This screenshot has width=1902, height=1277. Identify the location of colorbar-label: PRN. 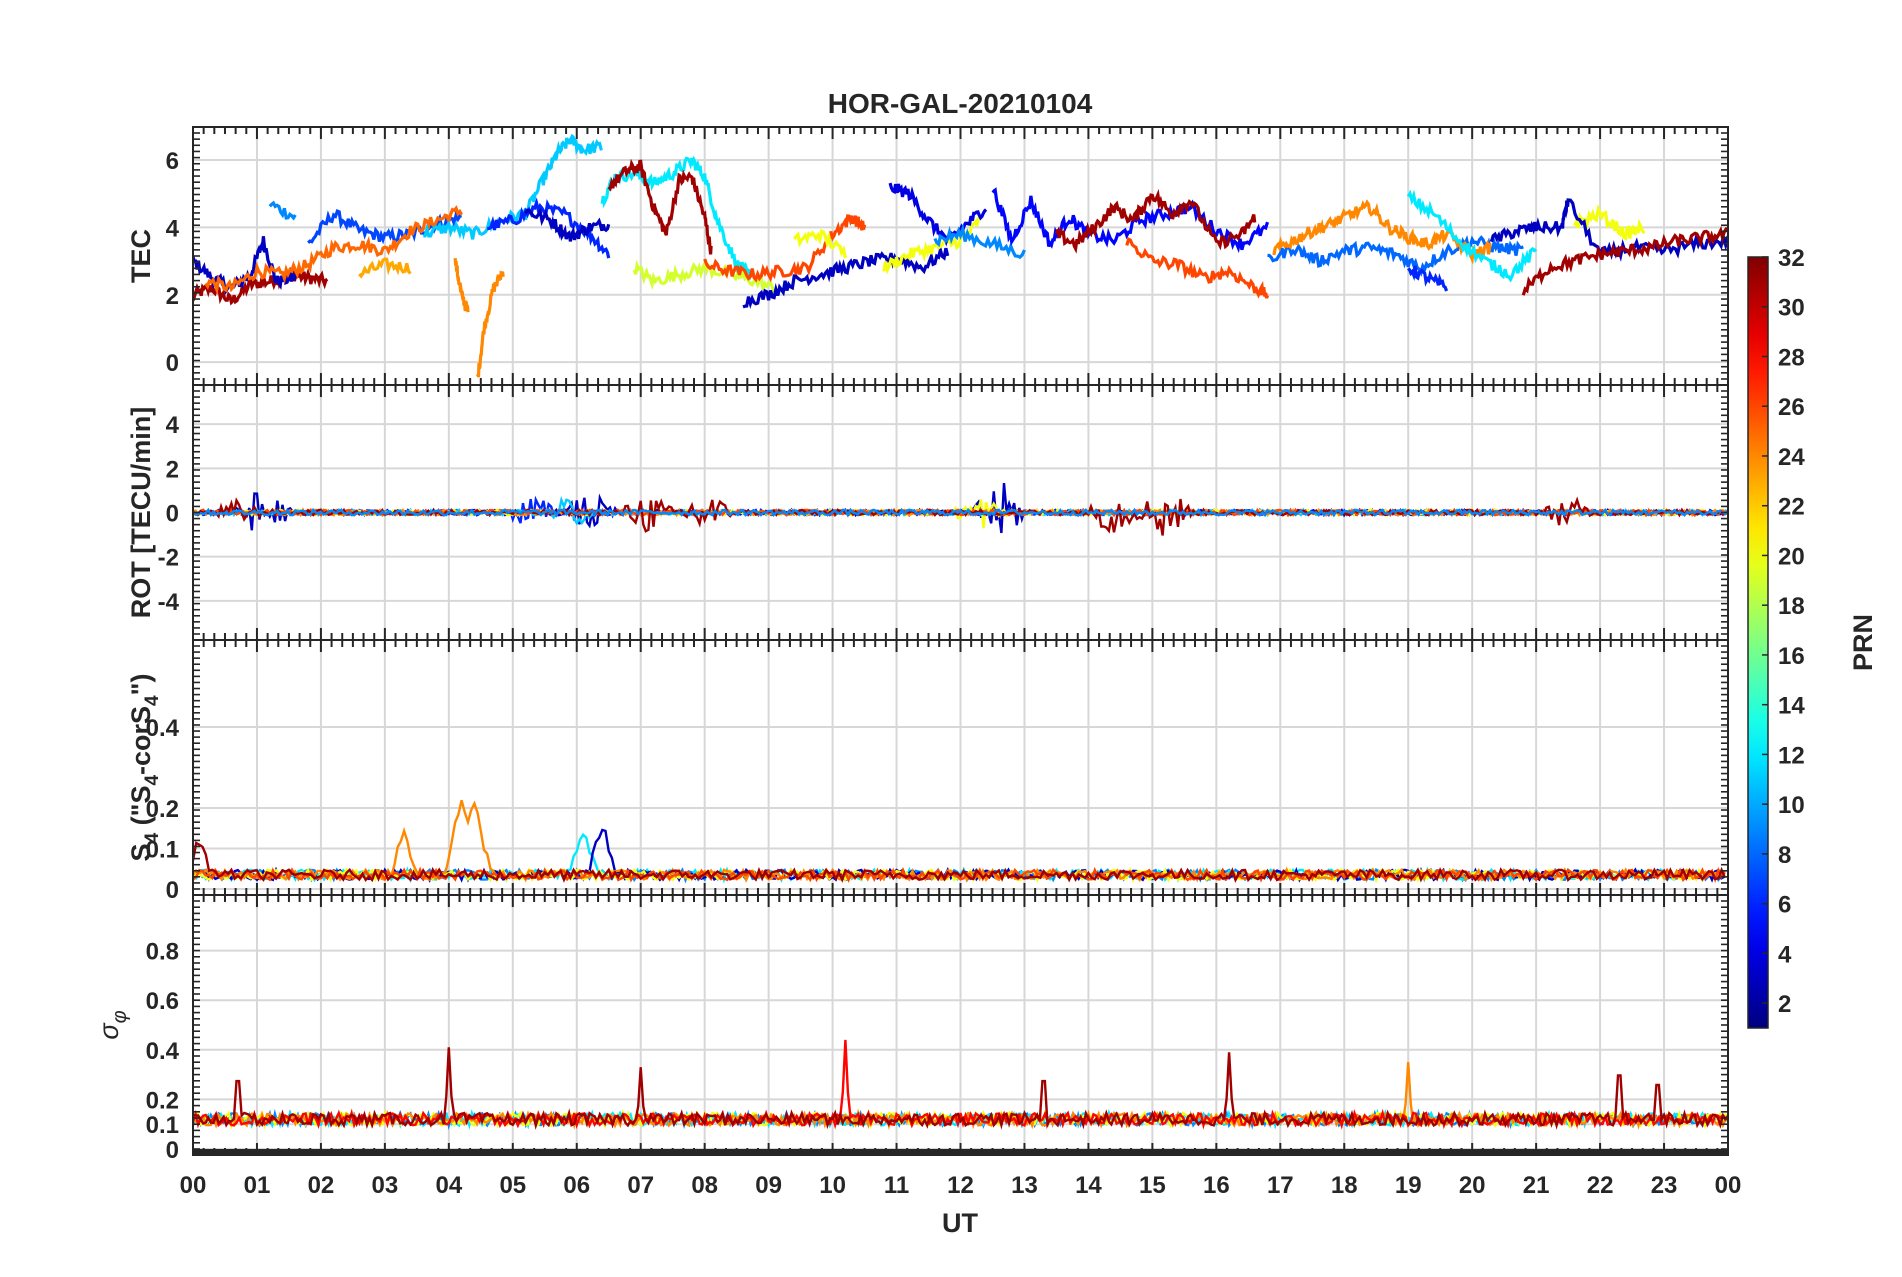
(1863, 642).